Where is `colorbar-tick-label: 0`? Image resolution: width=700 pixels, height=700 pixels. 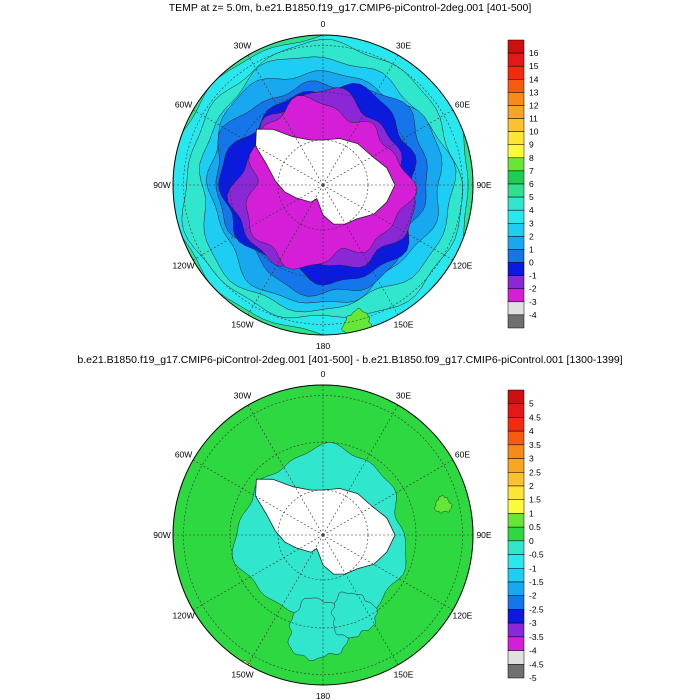
colorbar-tick-label: 0 is located at coordinates (531, 263).